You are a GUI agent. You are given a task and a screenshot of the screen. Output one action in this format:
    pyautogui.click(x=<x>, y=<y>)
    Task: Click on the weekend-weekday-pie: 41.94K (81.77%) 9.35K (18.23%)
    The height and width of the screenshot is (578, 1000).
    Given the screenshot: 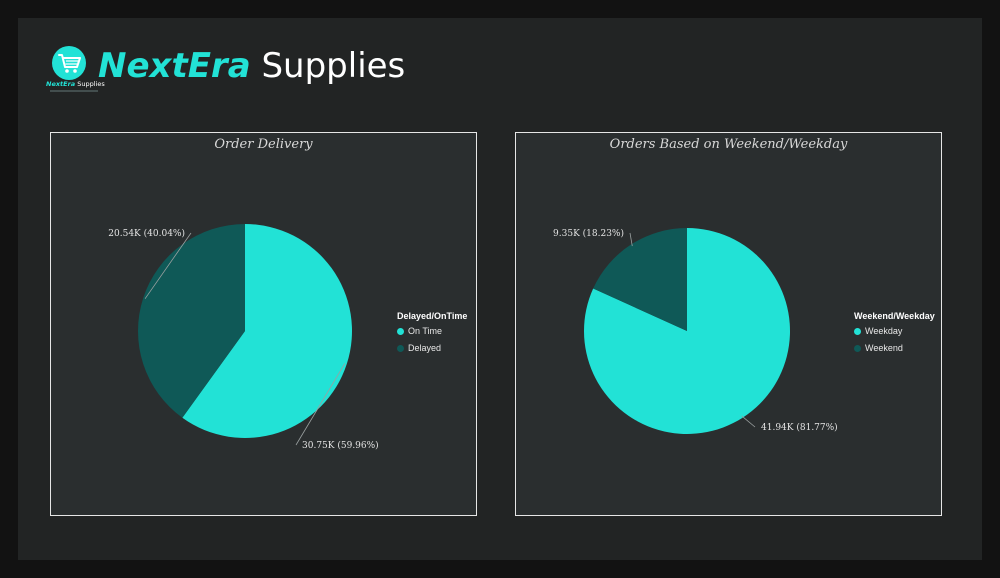 What is the action you would take?
    pyautogui.click(x=695, y=331)
    